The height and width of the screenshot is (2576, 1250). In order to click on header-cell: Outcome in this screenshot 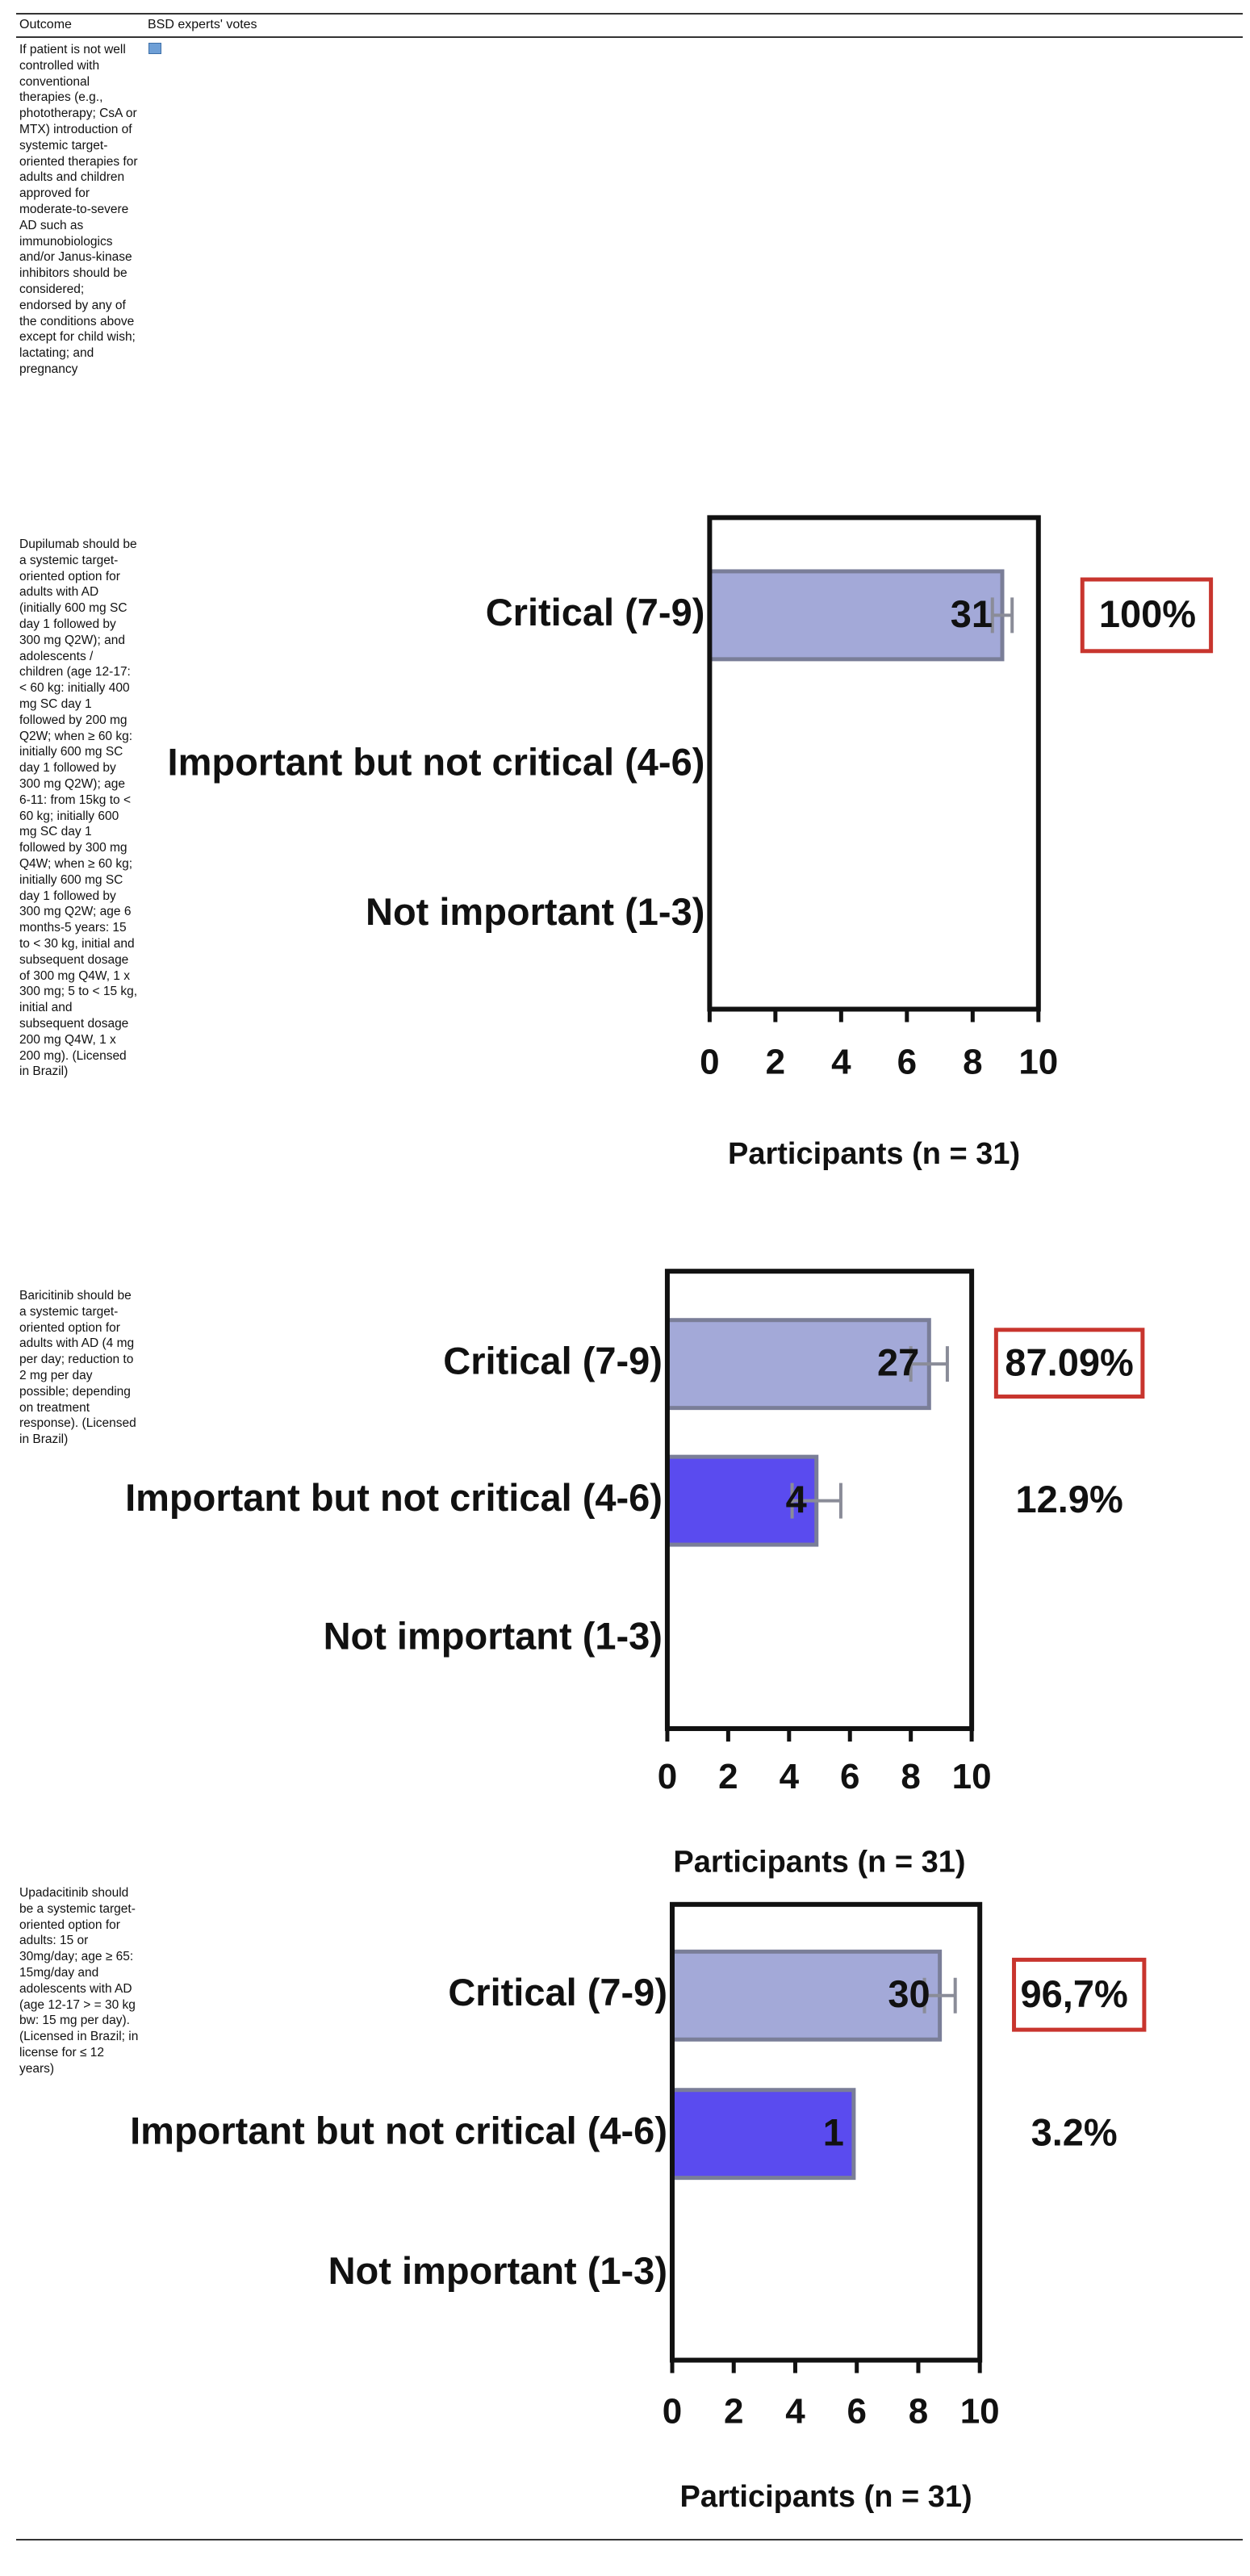, I will do `click(45, 24)`.